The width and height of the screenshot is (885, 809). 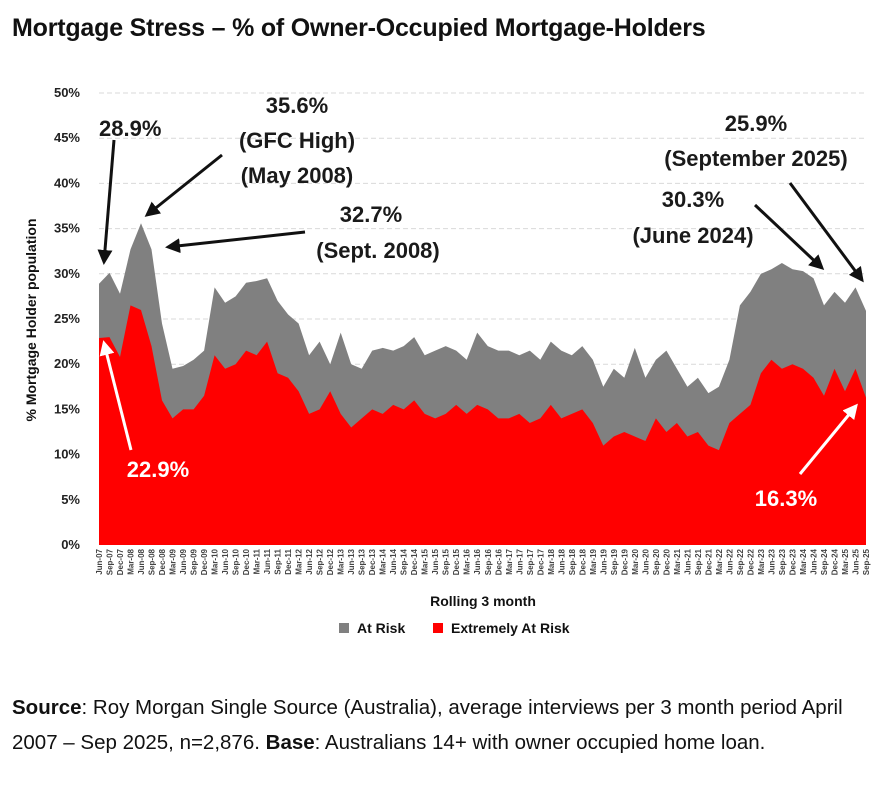 What do you see at coordinates (173, 561) in the screenshot?
I see `x-tick-label: Mar-09` at bounding box center [173, 561].